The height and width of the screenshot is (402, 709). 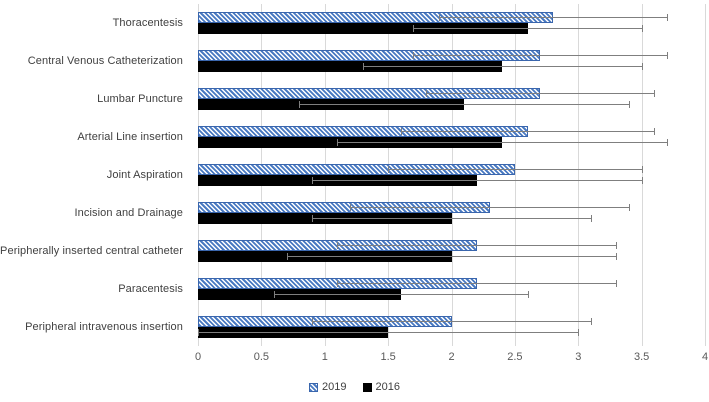 I want to click on legend-swatch-2016-icon, so click(x=367, y=387).